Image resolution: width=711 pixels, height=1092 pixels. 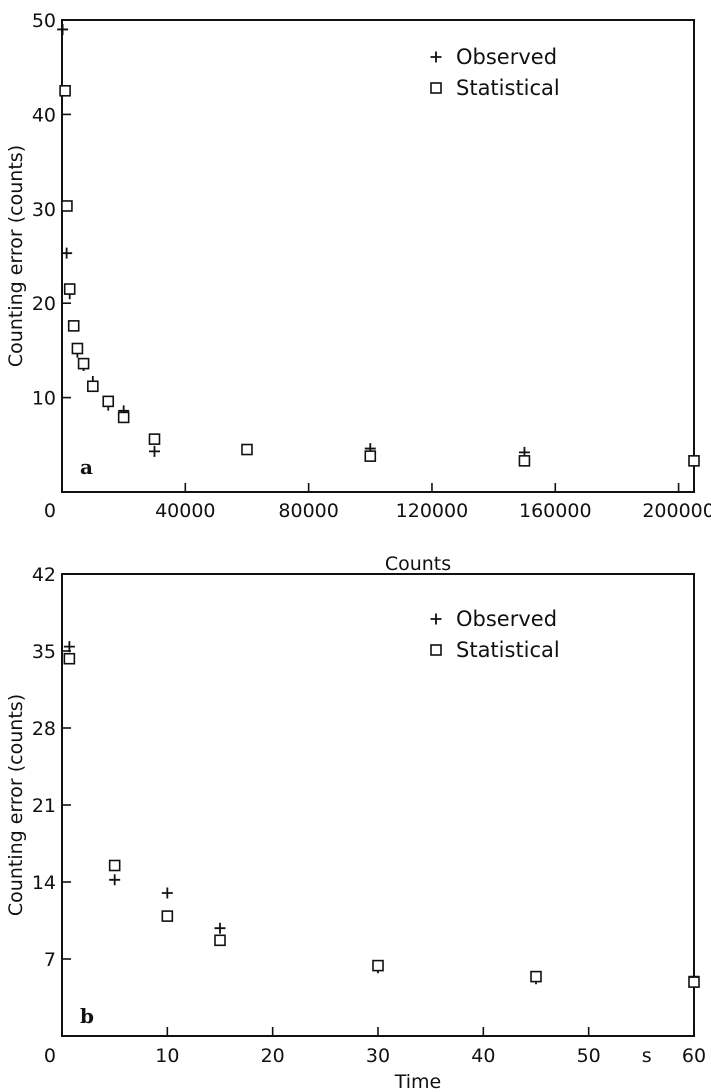 What do you see at coordinates (694, 1056) in the screenshot?
I see `x-tick-label: 60` at bounding box center [694, 1056].